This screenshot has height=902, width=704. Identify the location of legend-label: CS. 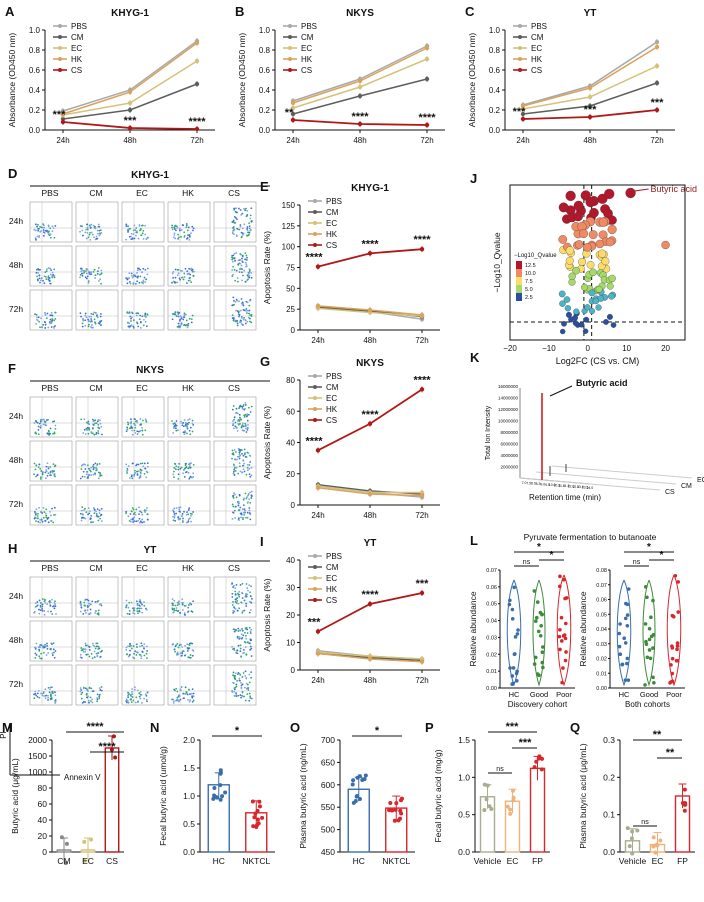
(331, 245).